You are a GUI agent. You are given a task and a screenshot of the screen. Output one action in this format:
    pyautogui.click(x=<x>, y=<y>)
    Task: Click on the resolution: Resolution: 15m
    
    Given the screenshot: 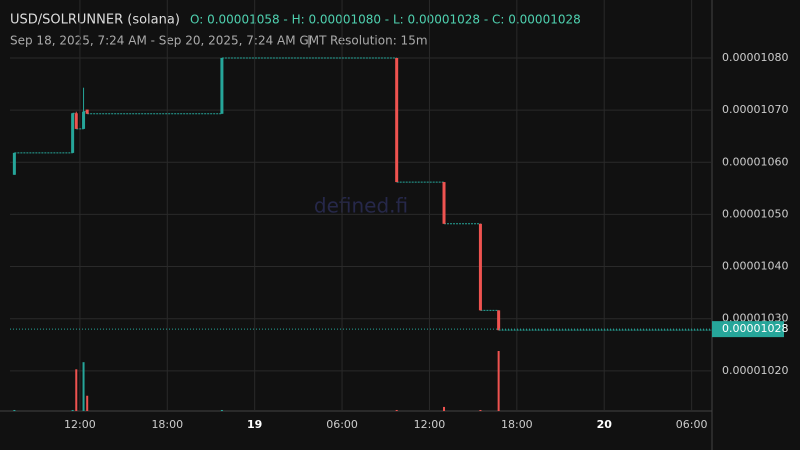 What is the action you would take?
    pyautogui.click(x=379, y=41)
    